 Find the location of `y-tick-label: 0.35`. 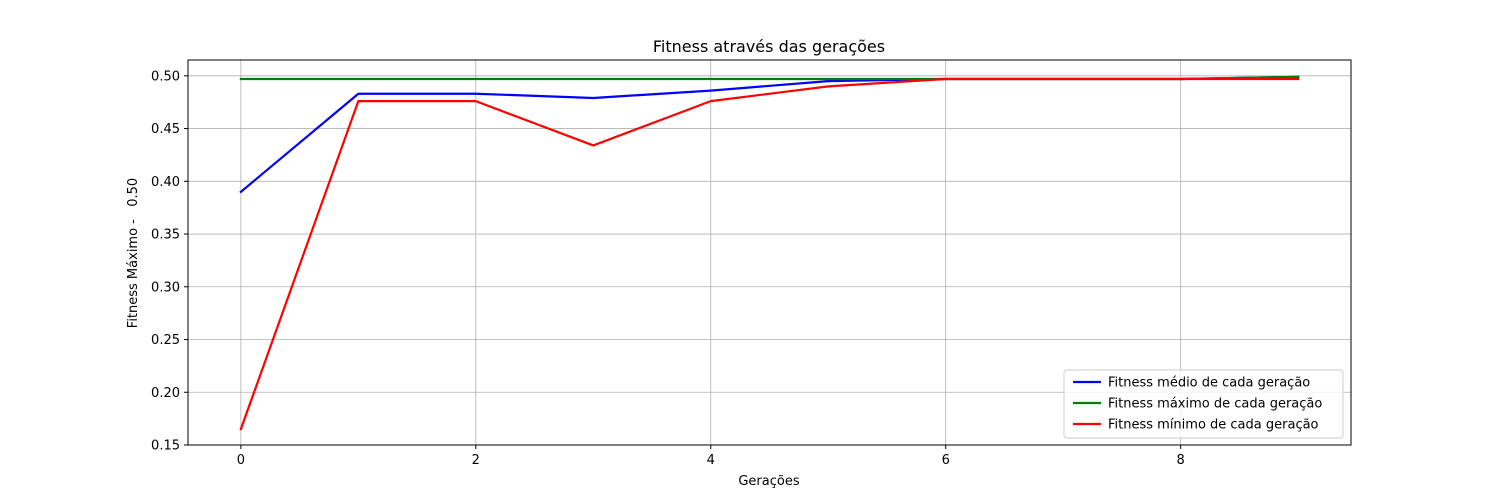

y-tick-label: 0.35 is located at coordinates (165, 235).